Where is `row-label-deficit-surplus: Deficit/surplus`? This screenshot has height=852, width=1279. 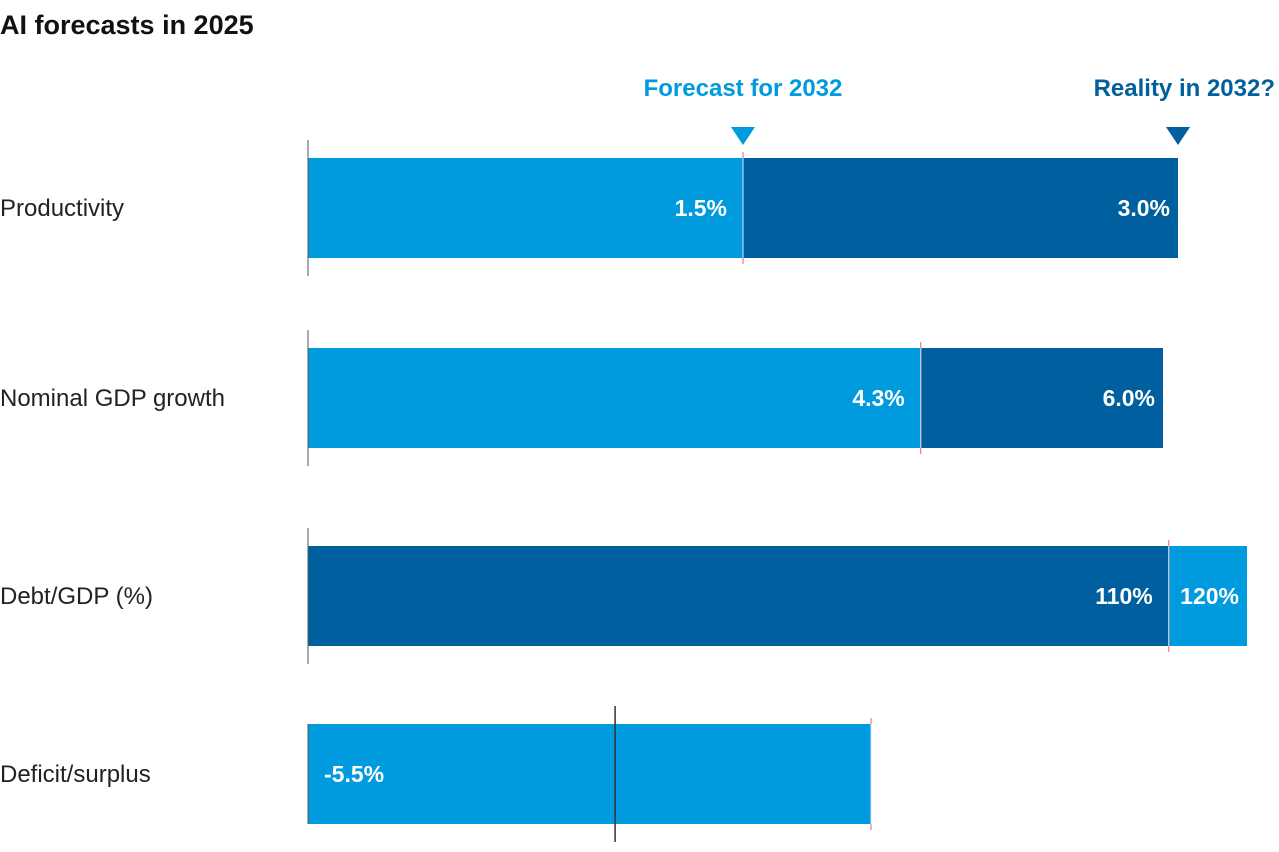
row-label-deficit-surplus: Deficit/surplus is located at coordinates (75, 774).